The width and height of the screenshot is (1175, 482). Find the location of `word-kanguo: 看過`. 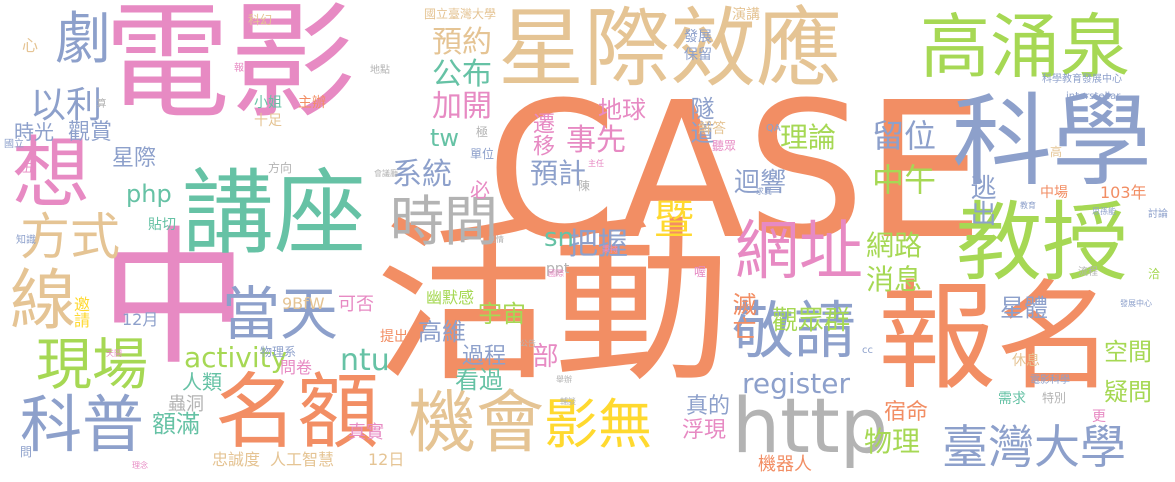

word-kanguo: 看過 is located at coordinates (479, 380).